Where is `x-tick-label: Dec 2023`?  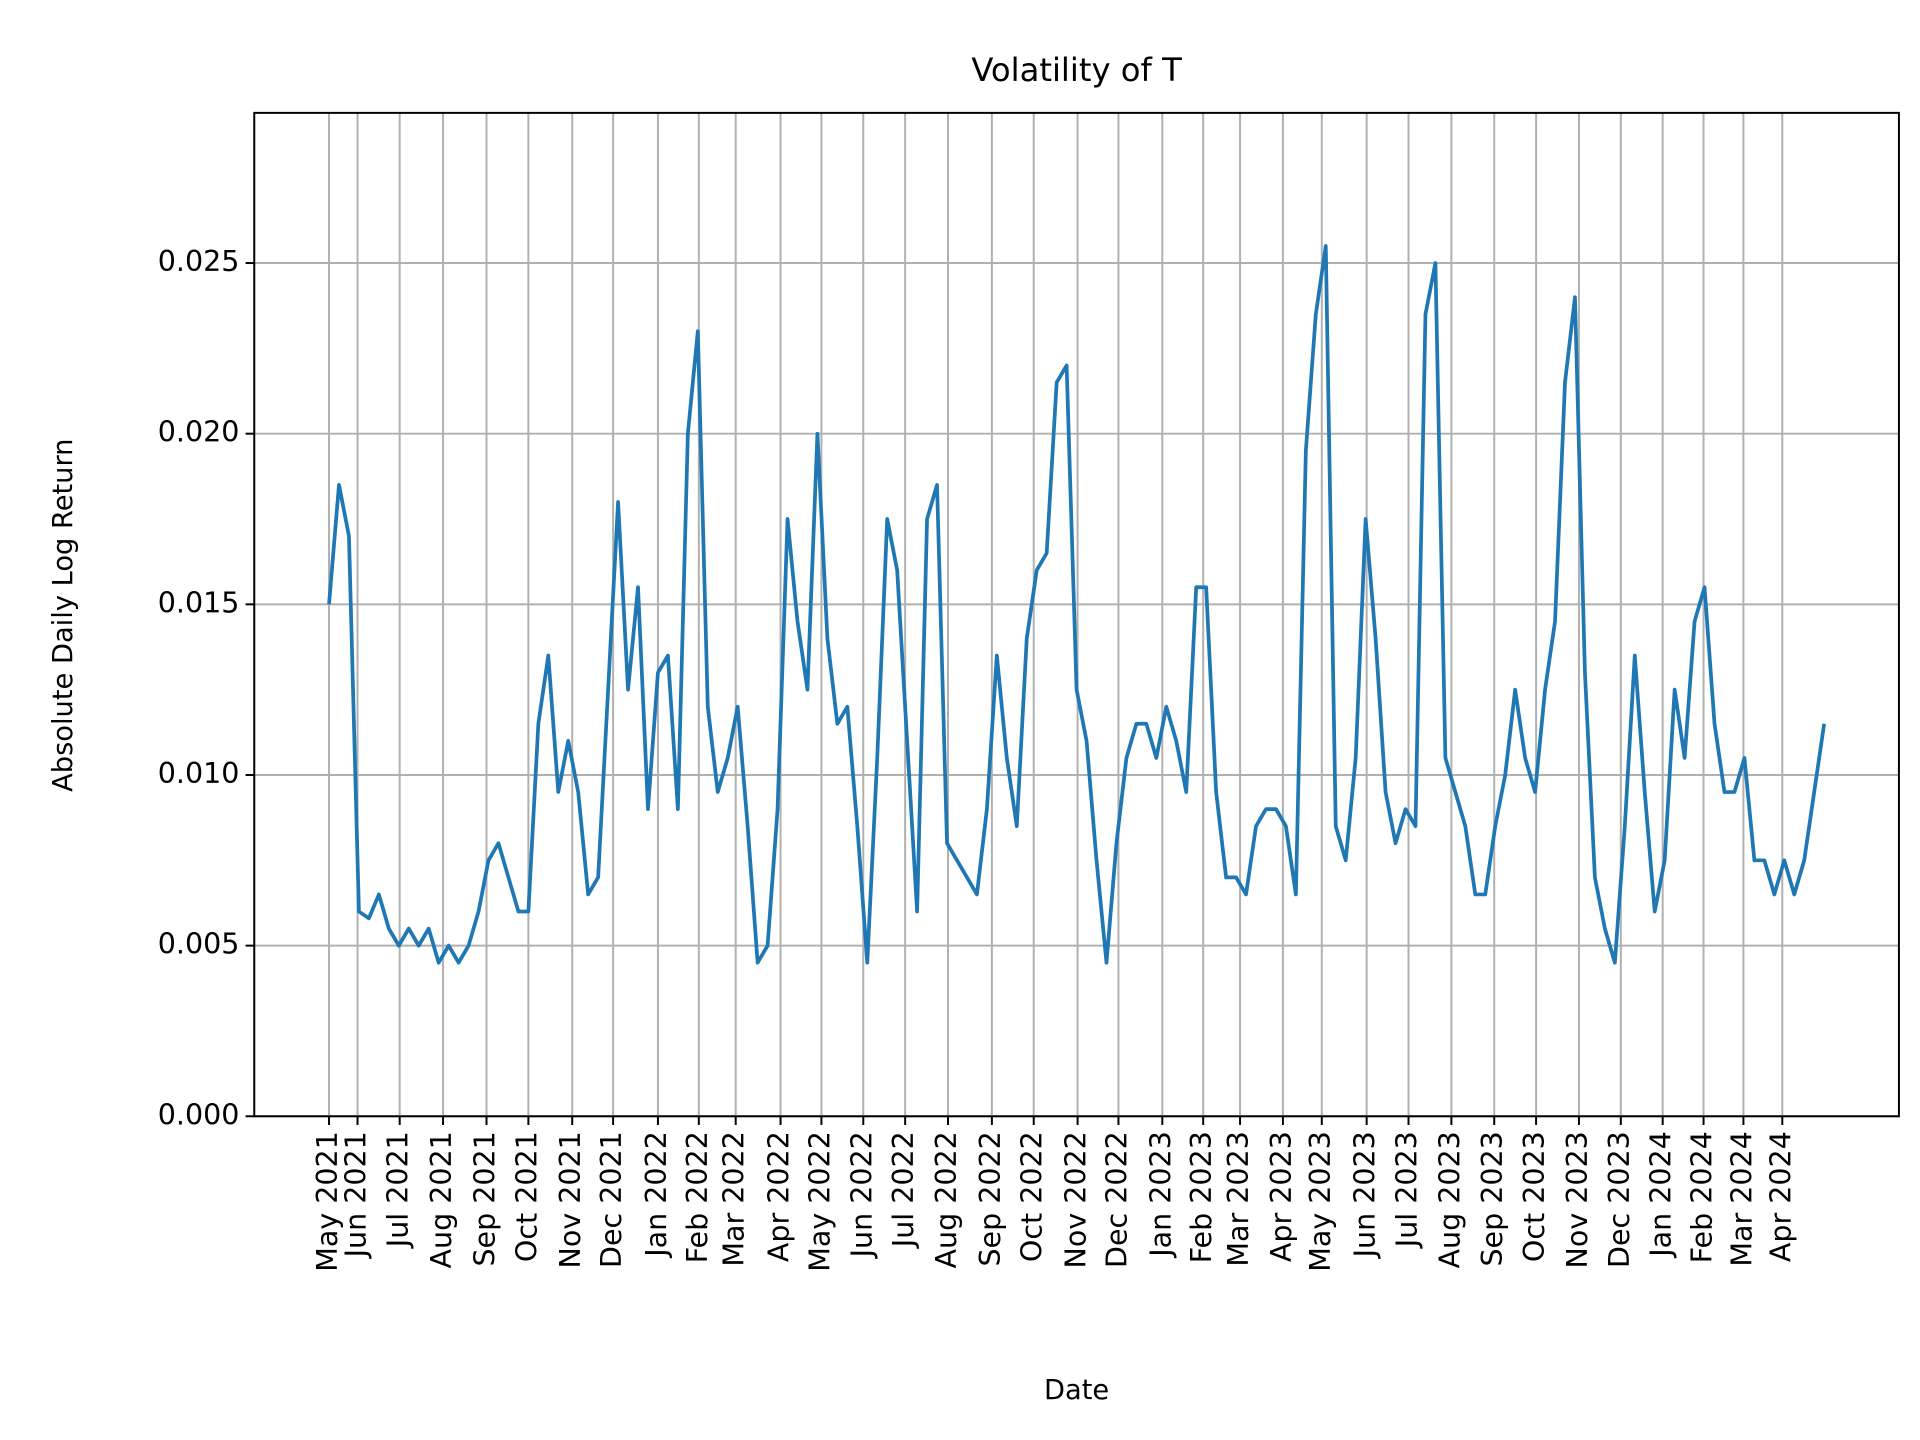
x-tick-label: Dec 2023 is located at coordinates (1619, 1199).